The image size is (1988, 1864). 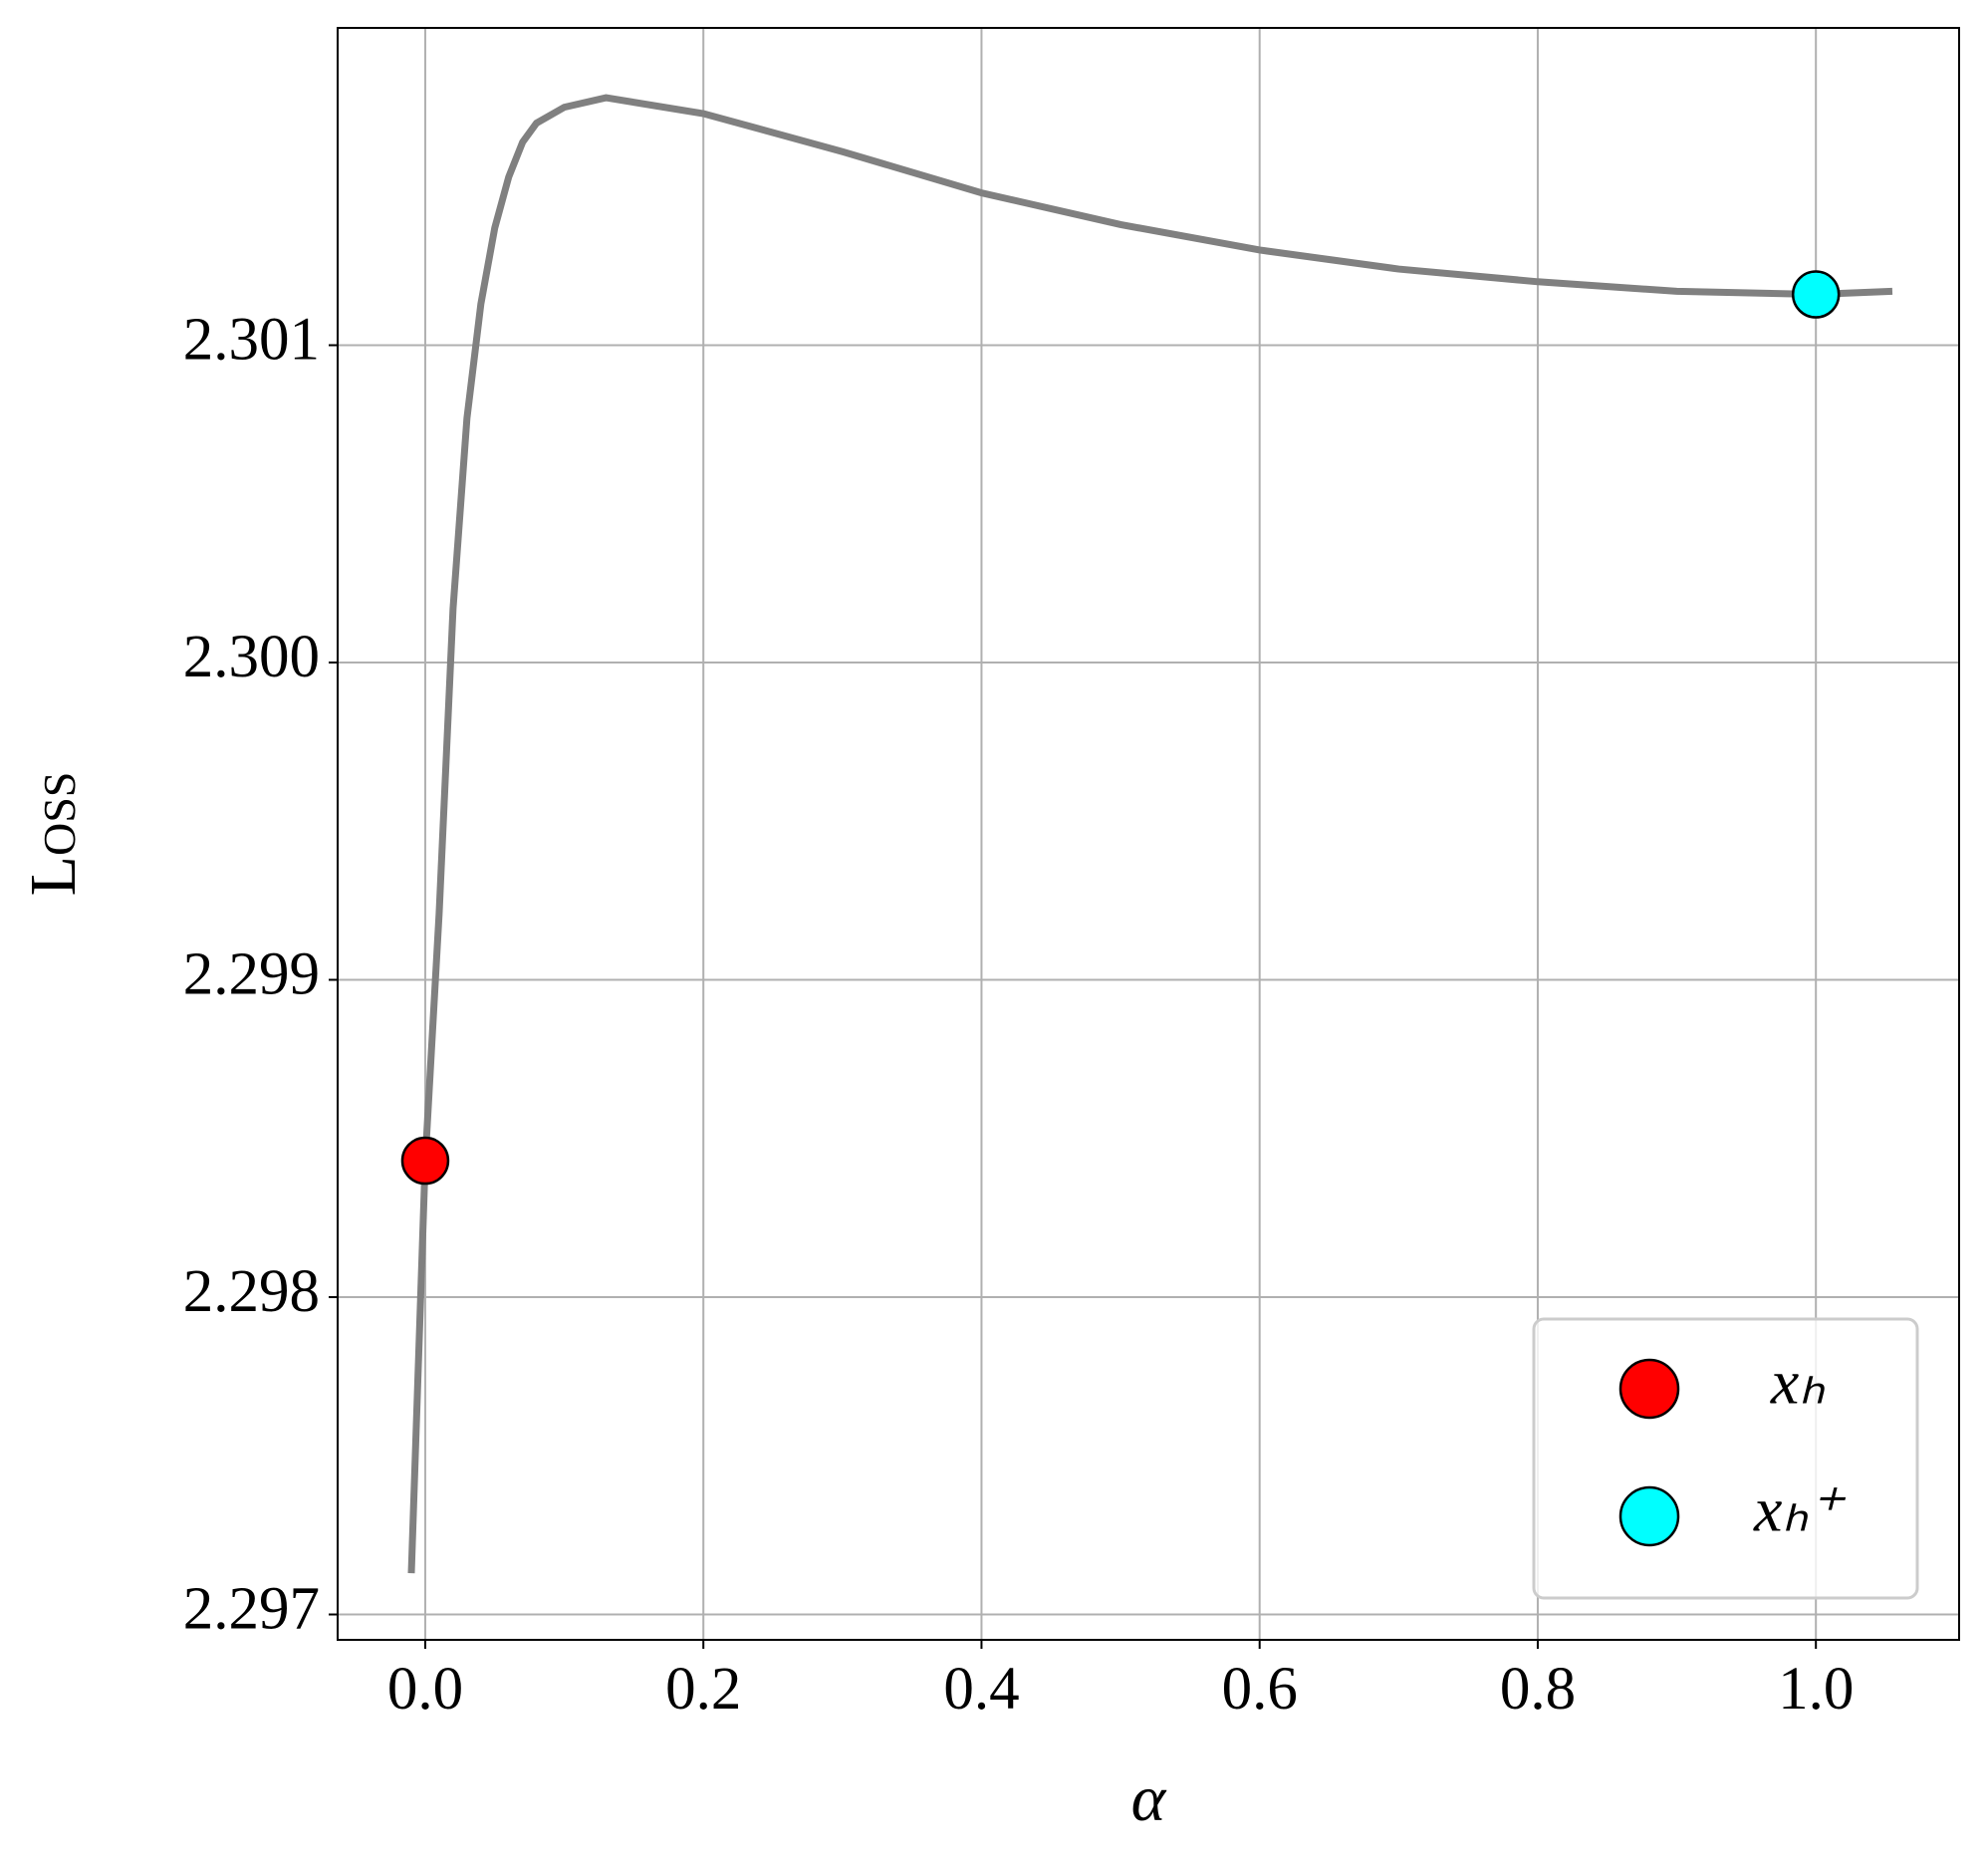 I want to click on x-tick-label: 0.0, so click(x=425, y=1689).